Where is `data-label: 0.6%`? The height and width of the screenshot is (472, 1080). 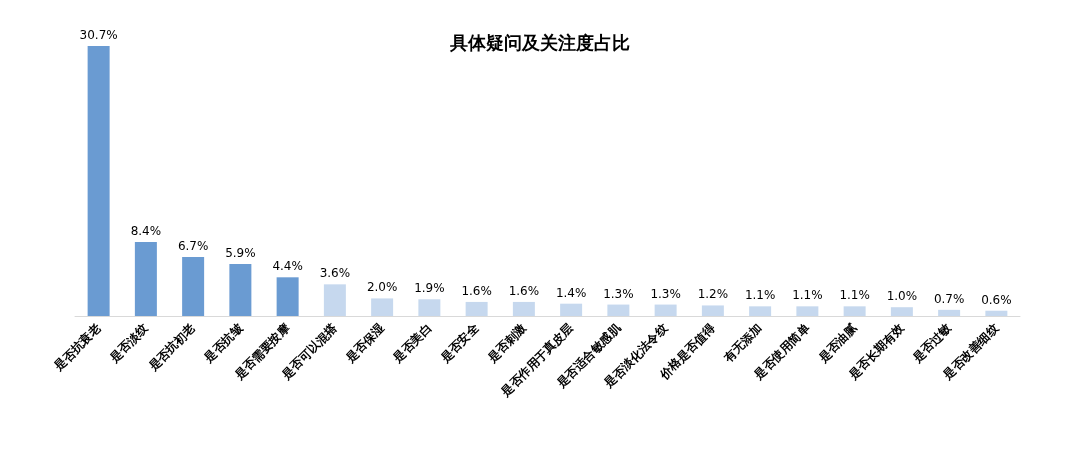 data-label: 0.6% is located at coordinates (996, 299).